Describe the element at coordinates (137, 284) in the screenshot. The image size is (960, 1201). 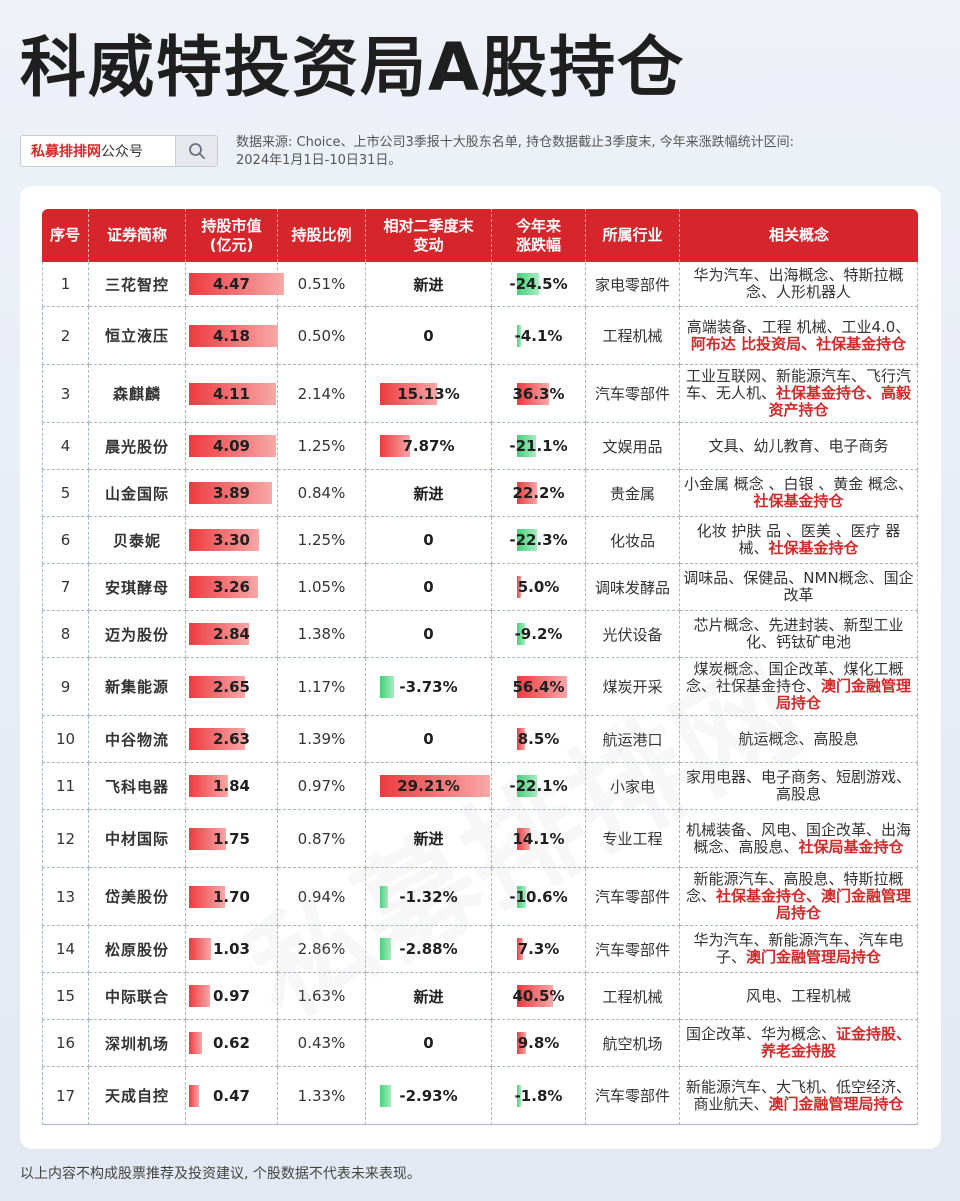
I see `security-name: 三花智控` at that location.